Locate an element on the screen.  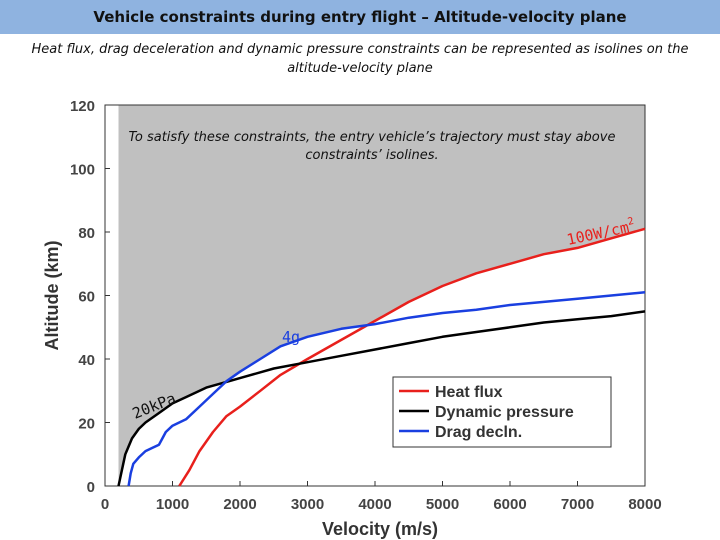
y-tick-label: 40 is located at coordinates (86, 360).